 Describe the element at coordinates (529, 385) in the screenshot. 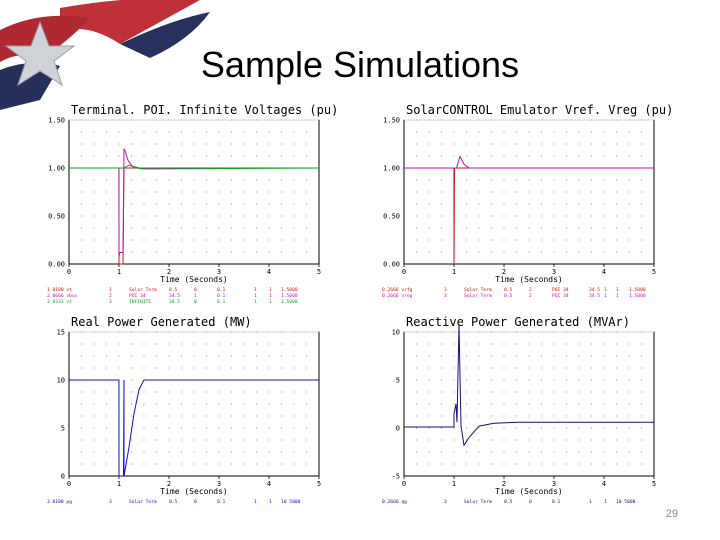

I see `series-line-navy` at that location.